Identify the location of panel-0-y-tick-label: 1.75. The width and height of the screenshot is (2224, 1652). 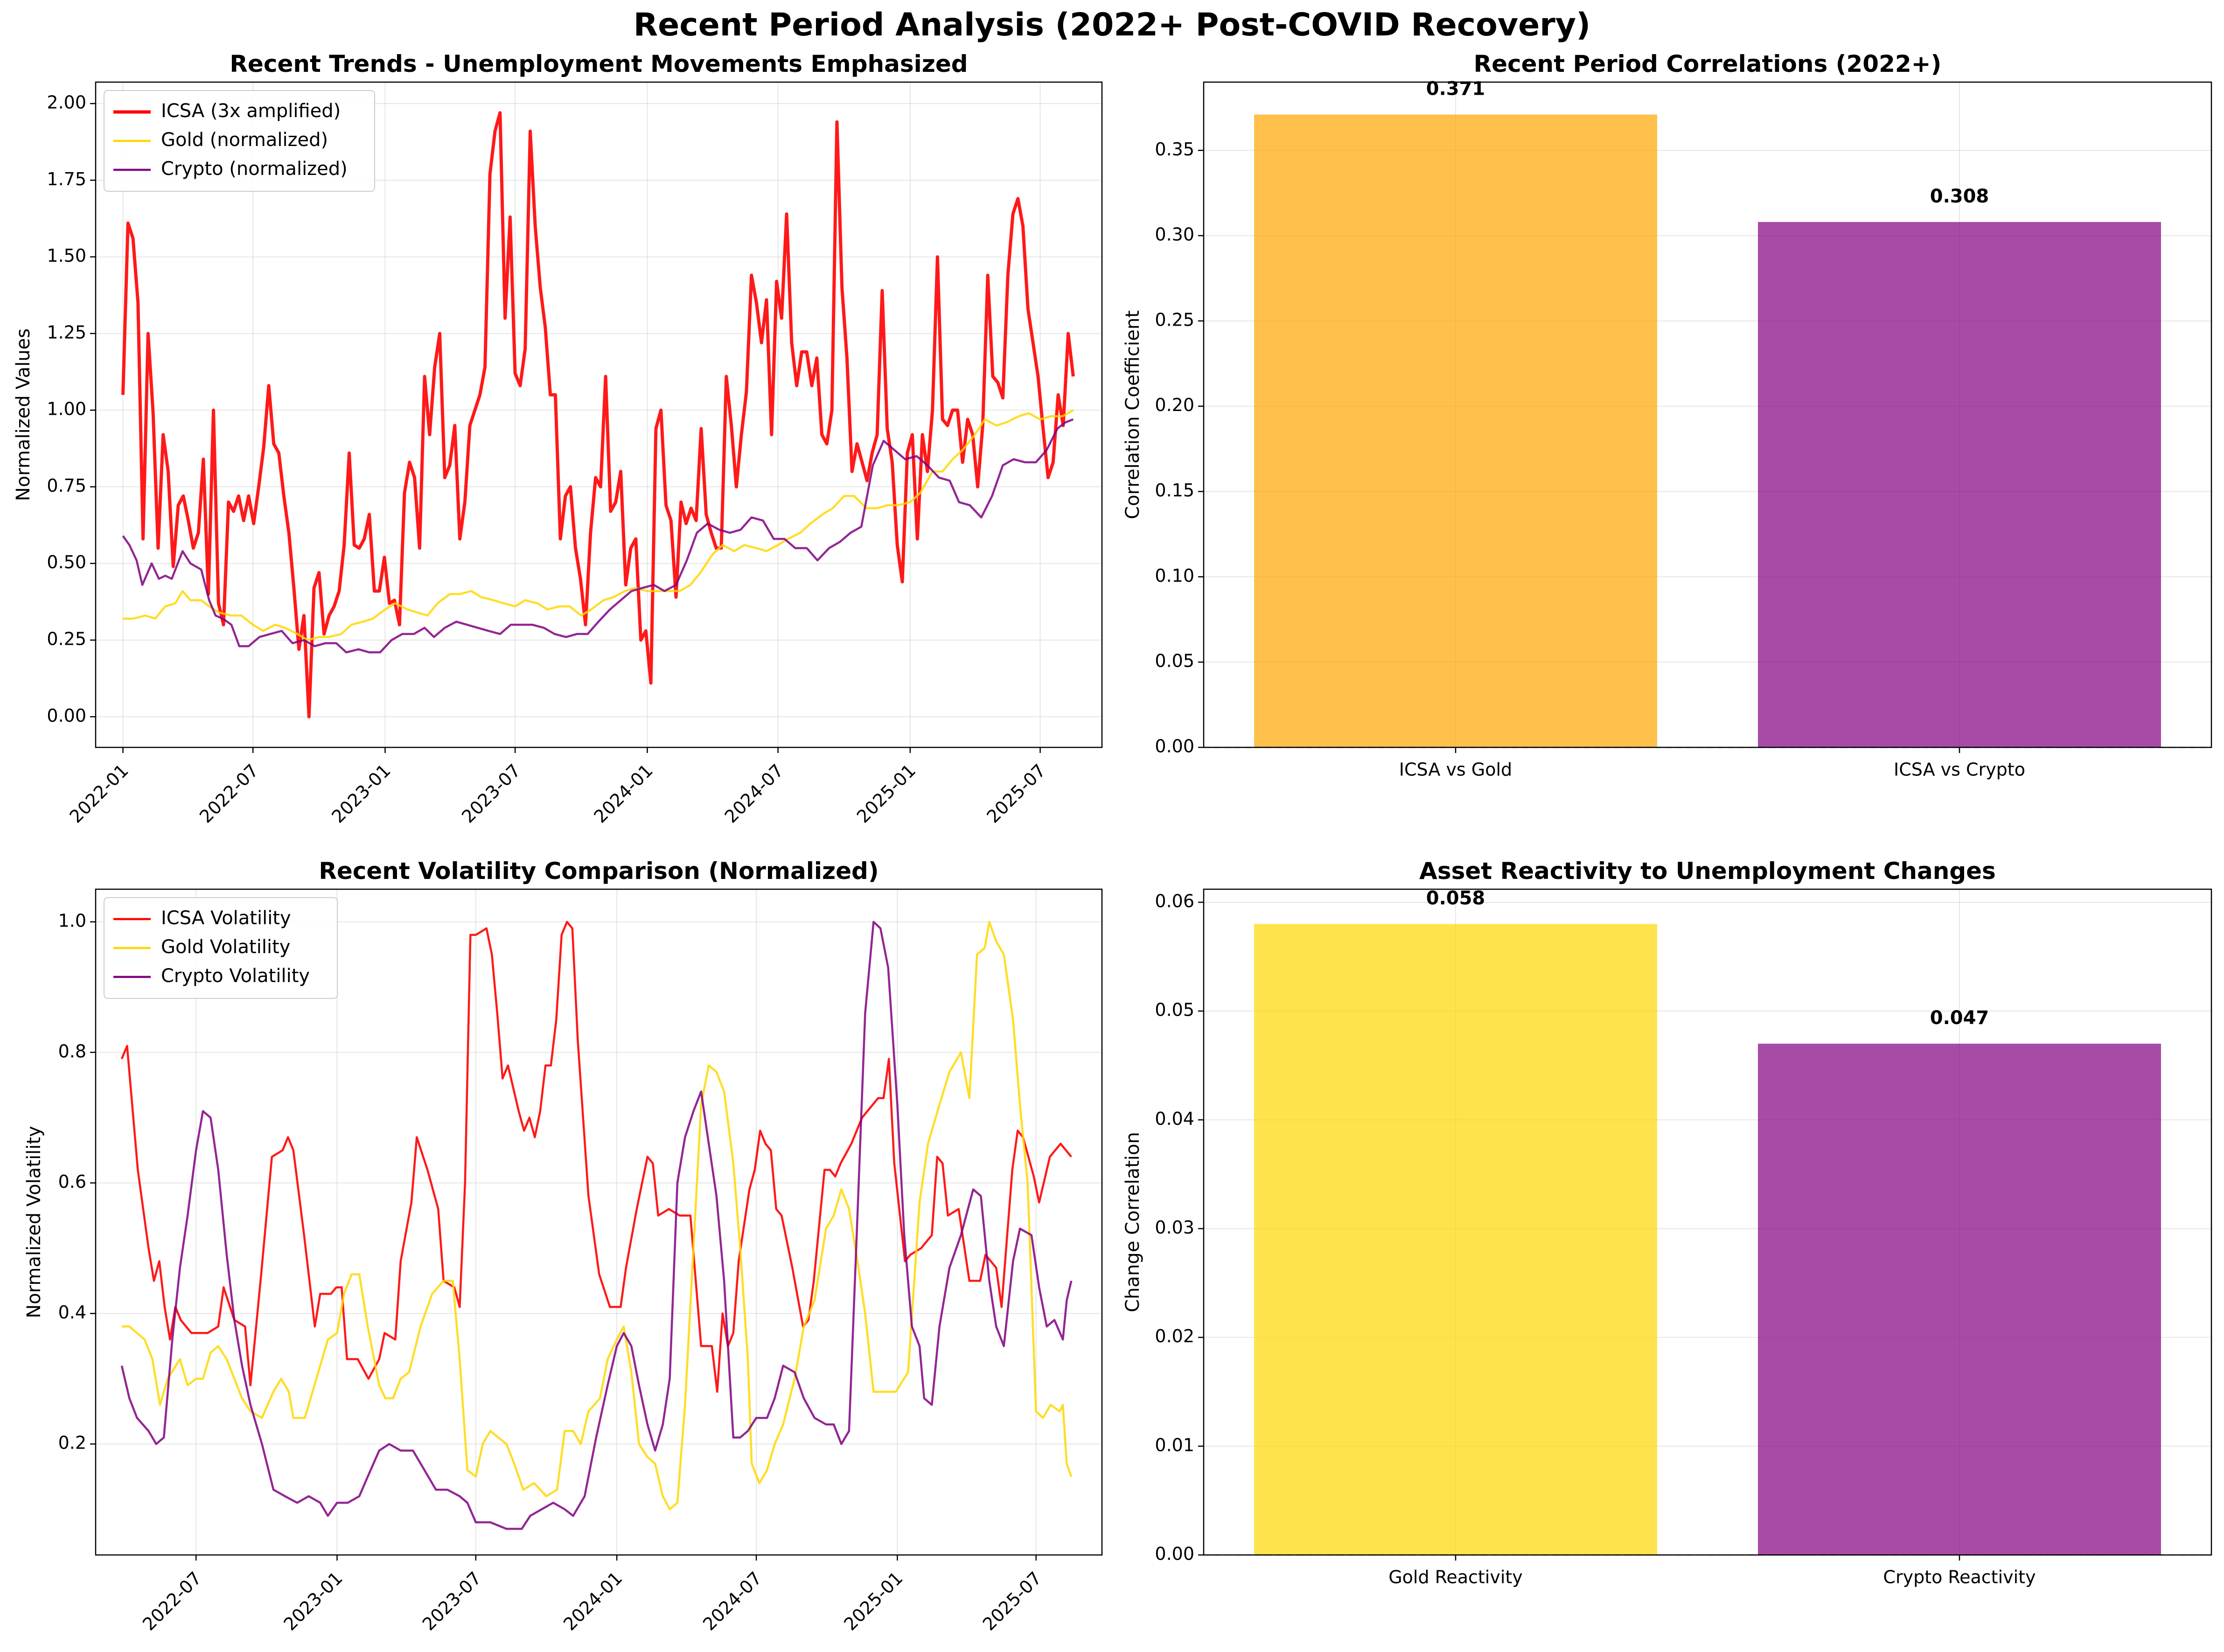
(67, 179).